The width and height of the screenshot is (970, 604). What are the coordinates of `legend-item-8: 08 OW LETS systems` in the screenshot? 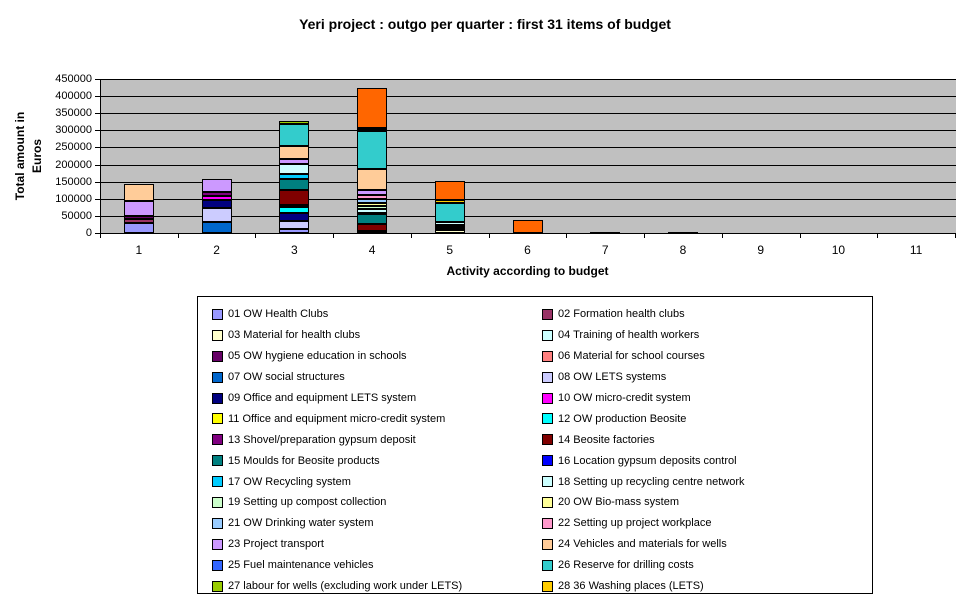 It's located at (705, 377).